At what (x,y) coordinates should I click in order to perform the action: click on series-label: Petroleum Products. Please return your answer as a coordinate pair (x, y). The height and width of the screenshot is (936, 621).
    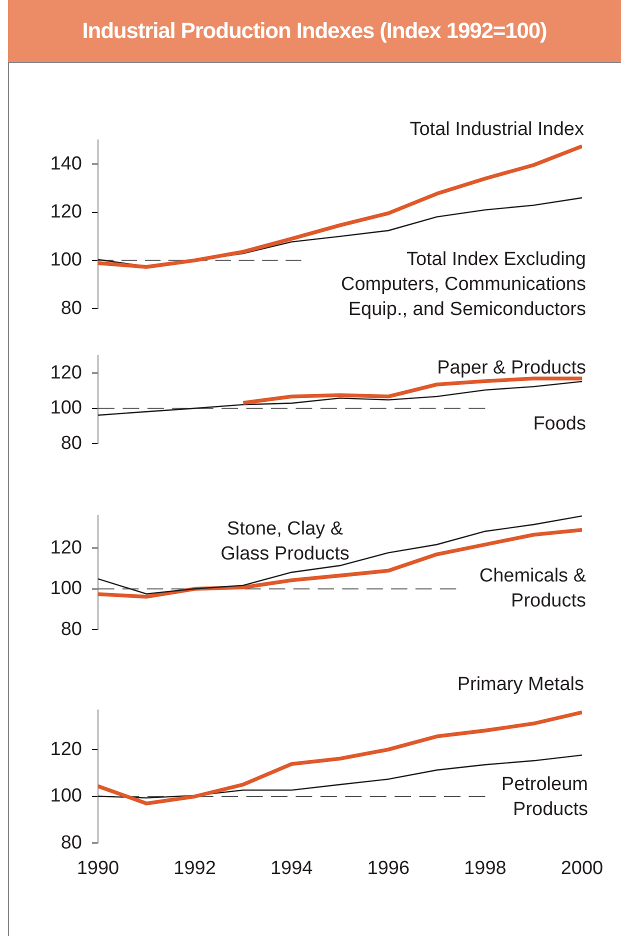
    Looking at the image, I should click on (544, 797).